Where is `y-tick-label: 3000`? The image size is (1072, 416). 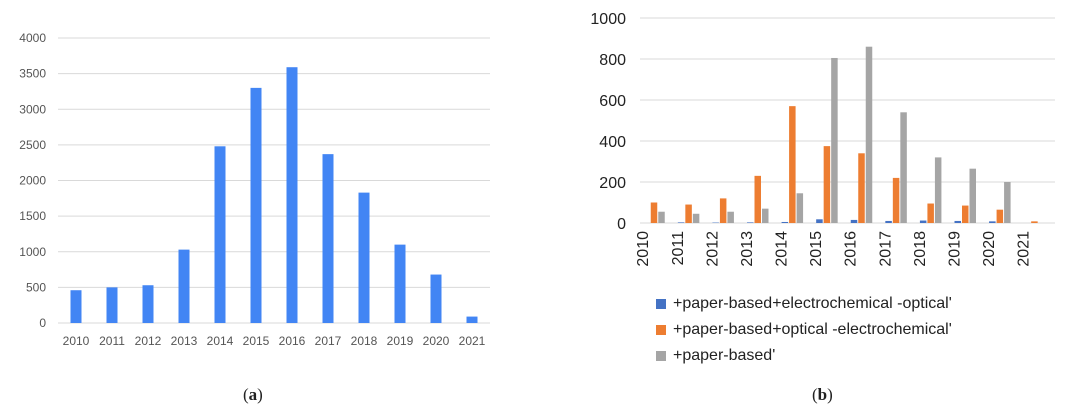 y-tick-label: 3000 is located at coordinates (32, 109).